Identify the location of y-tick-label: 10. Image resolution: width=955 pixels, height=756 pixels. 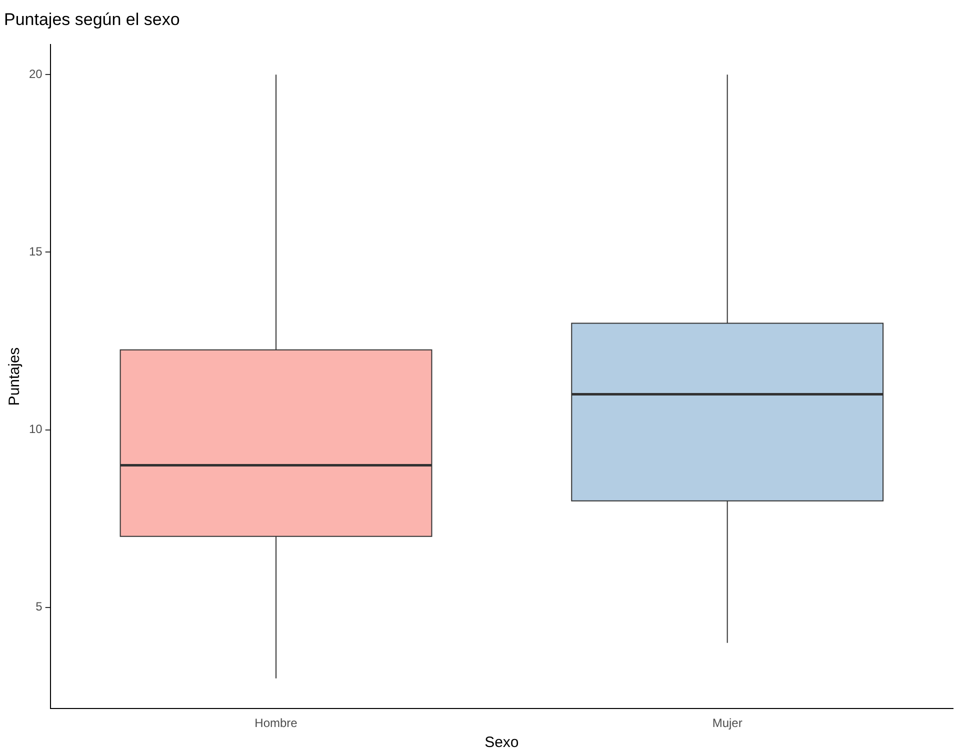
(35, 429).